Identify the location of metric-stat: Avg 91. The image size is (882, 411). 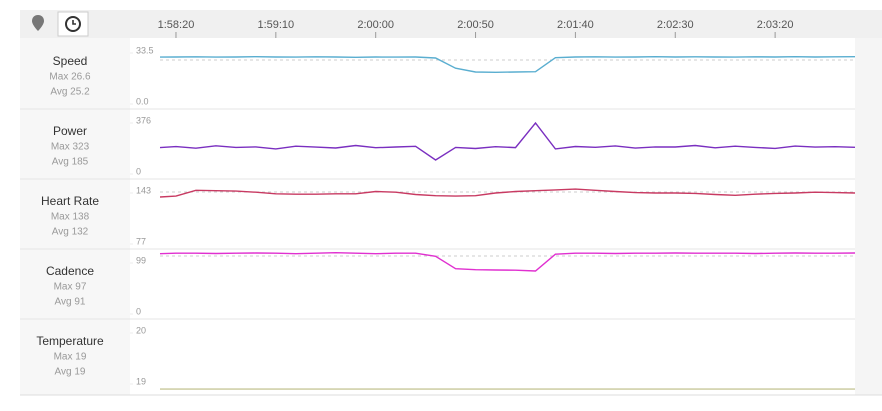
(70, 302).